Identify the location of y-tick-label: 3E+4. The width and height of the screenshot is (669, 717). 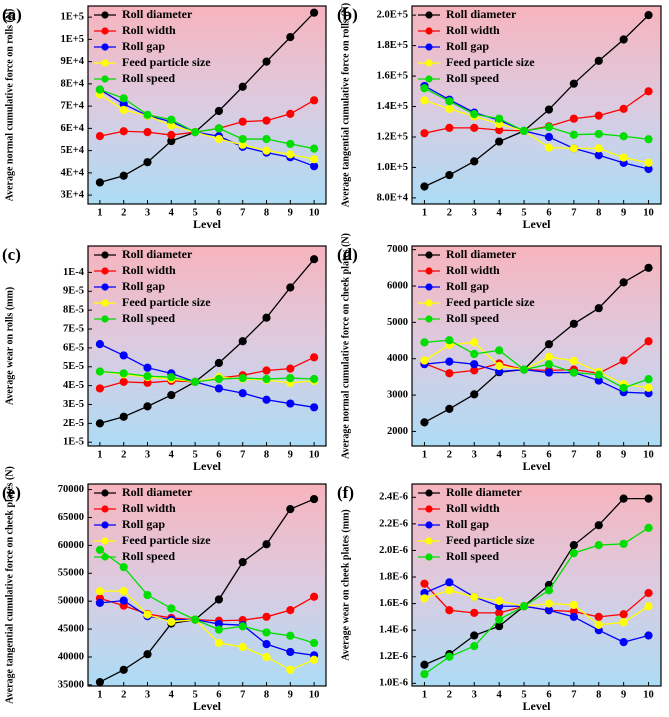
(73, 195).